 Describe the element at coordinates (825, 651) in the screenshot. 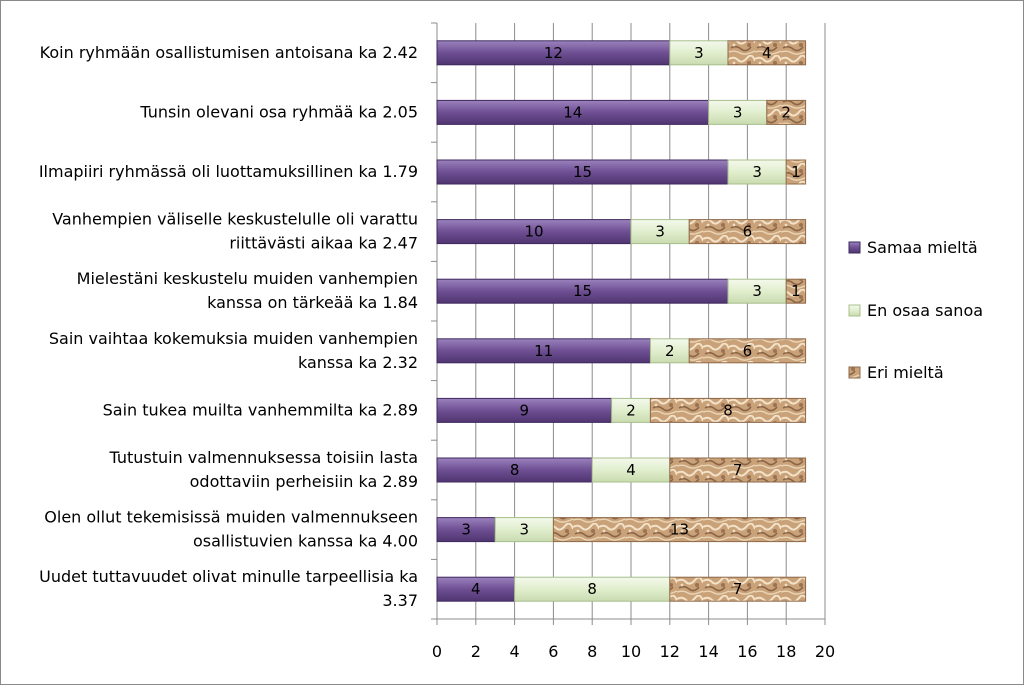

I see `x-tick-label: 20` at that location.